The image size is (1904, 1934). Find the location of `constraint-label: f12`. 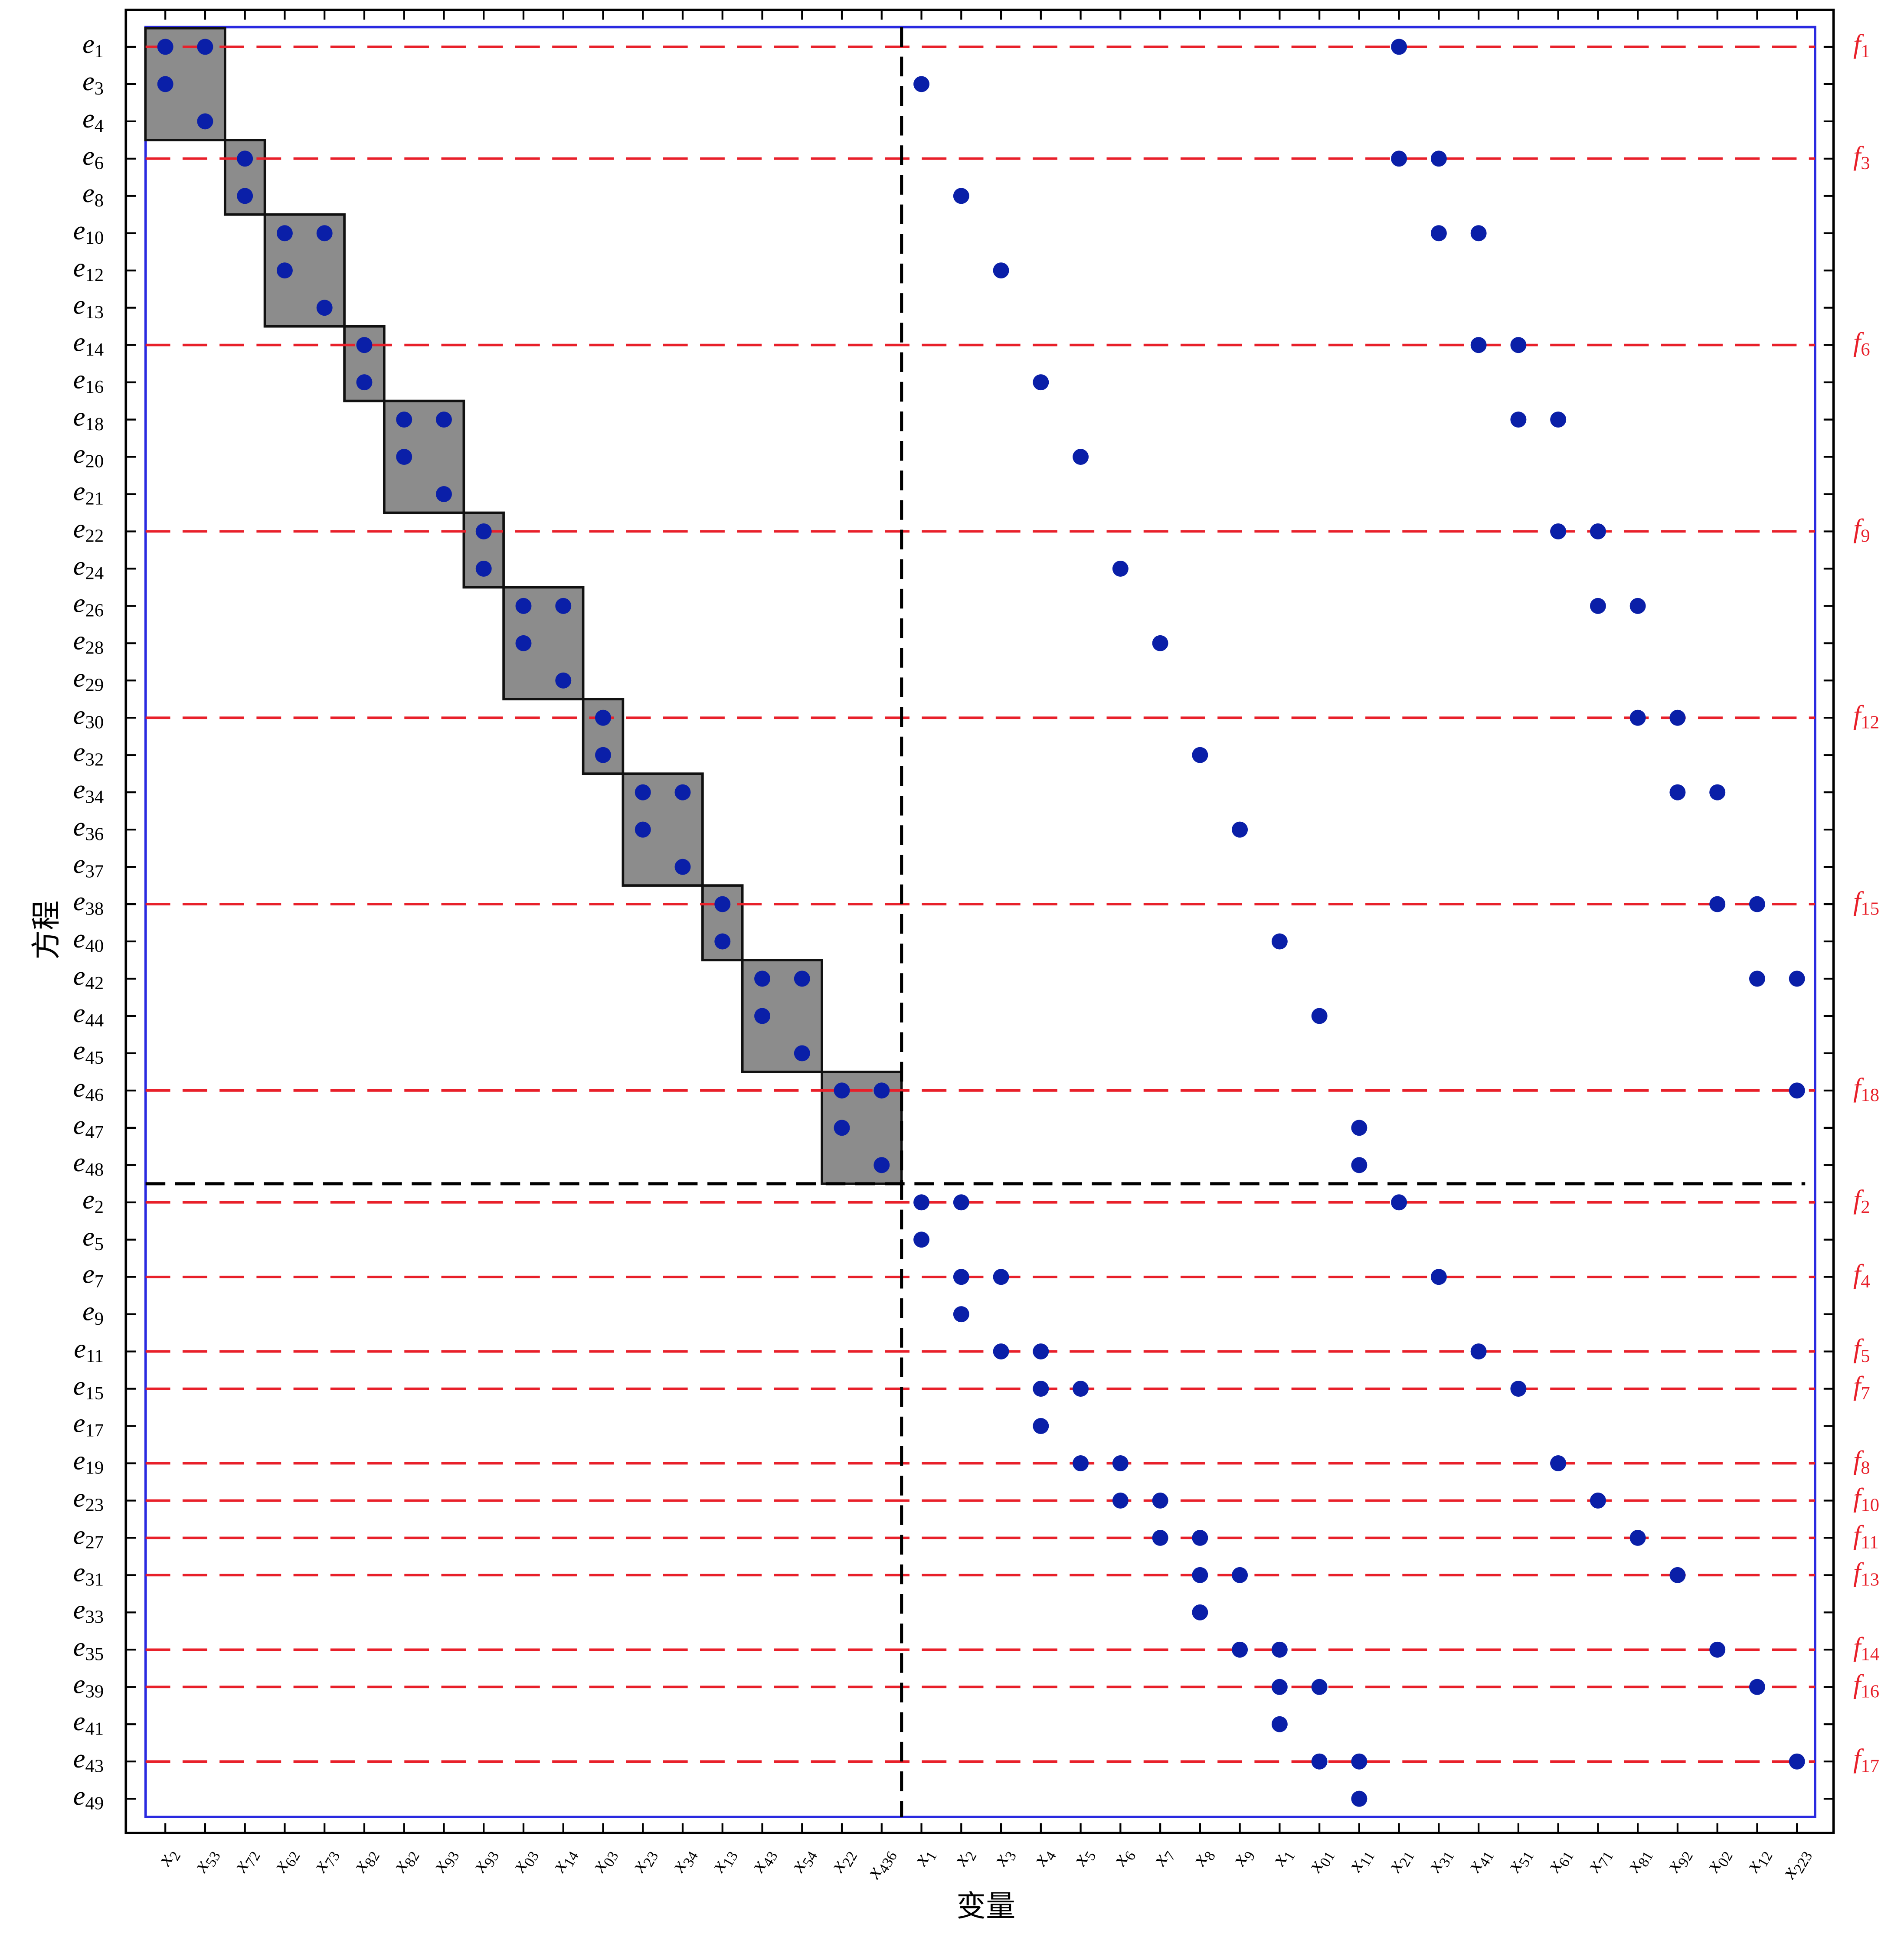

constraint-label: f12 is located at coordinates (1866, 716).